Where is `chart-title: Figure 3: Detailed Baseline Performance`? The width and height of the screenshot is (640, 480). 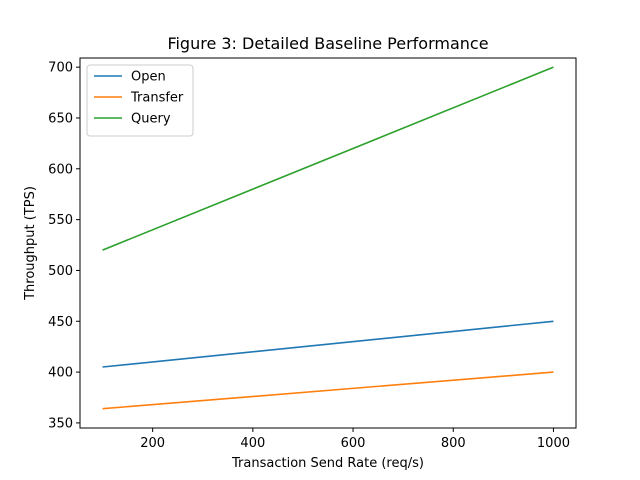 chart-title: Figure 3: Detailed Baseline Performance is located at coordinates (327, 43).